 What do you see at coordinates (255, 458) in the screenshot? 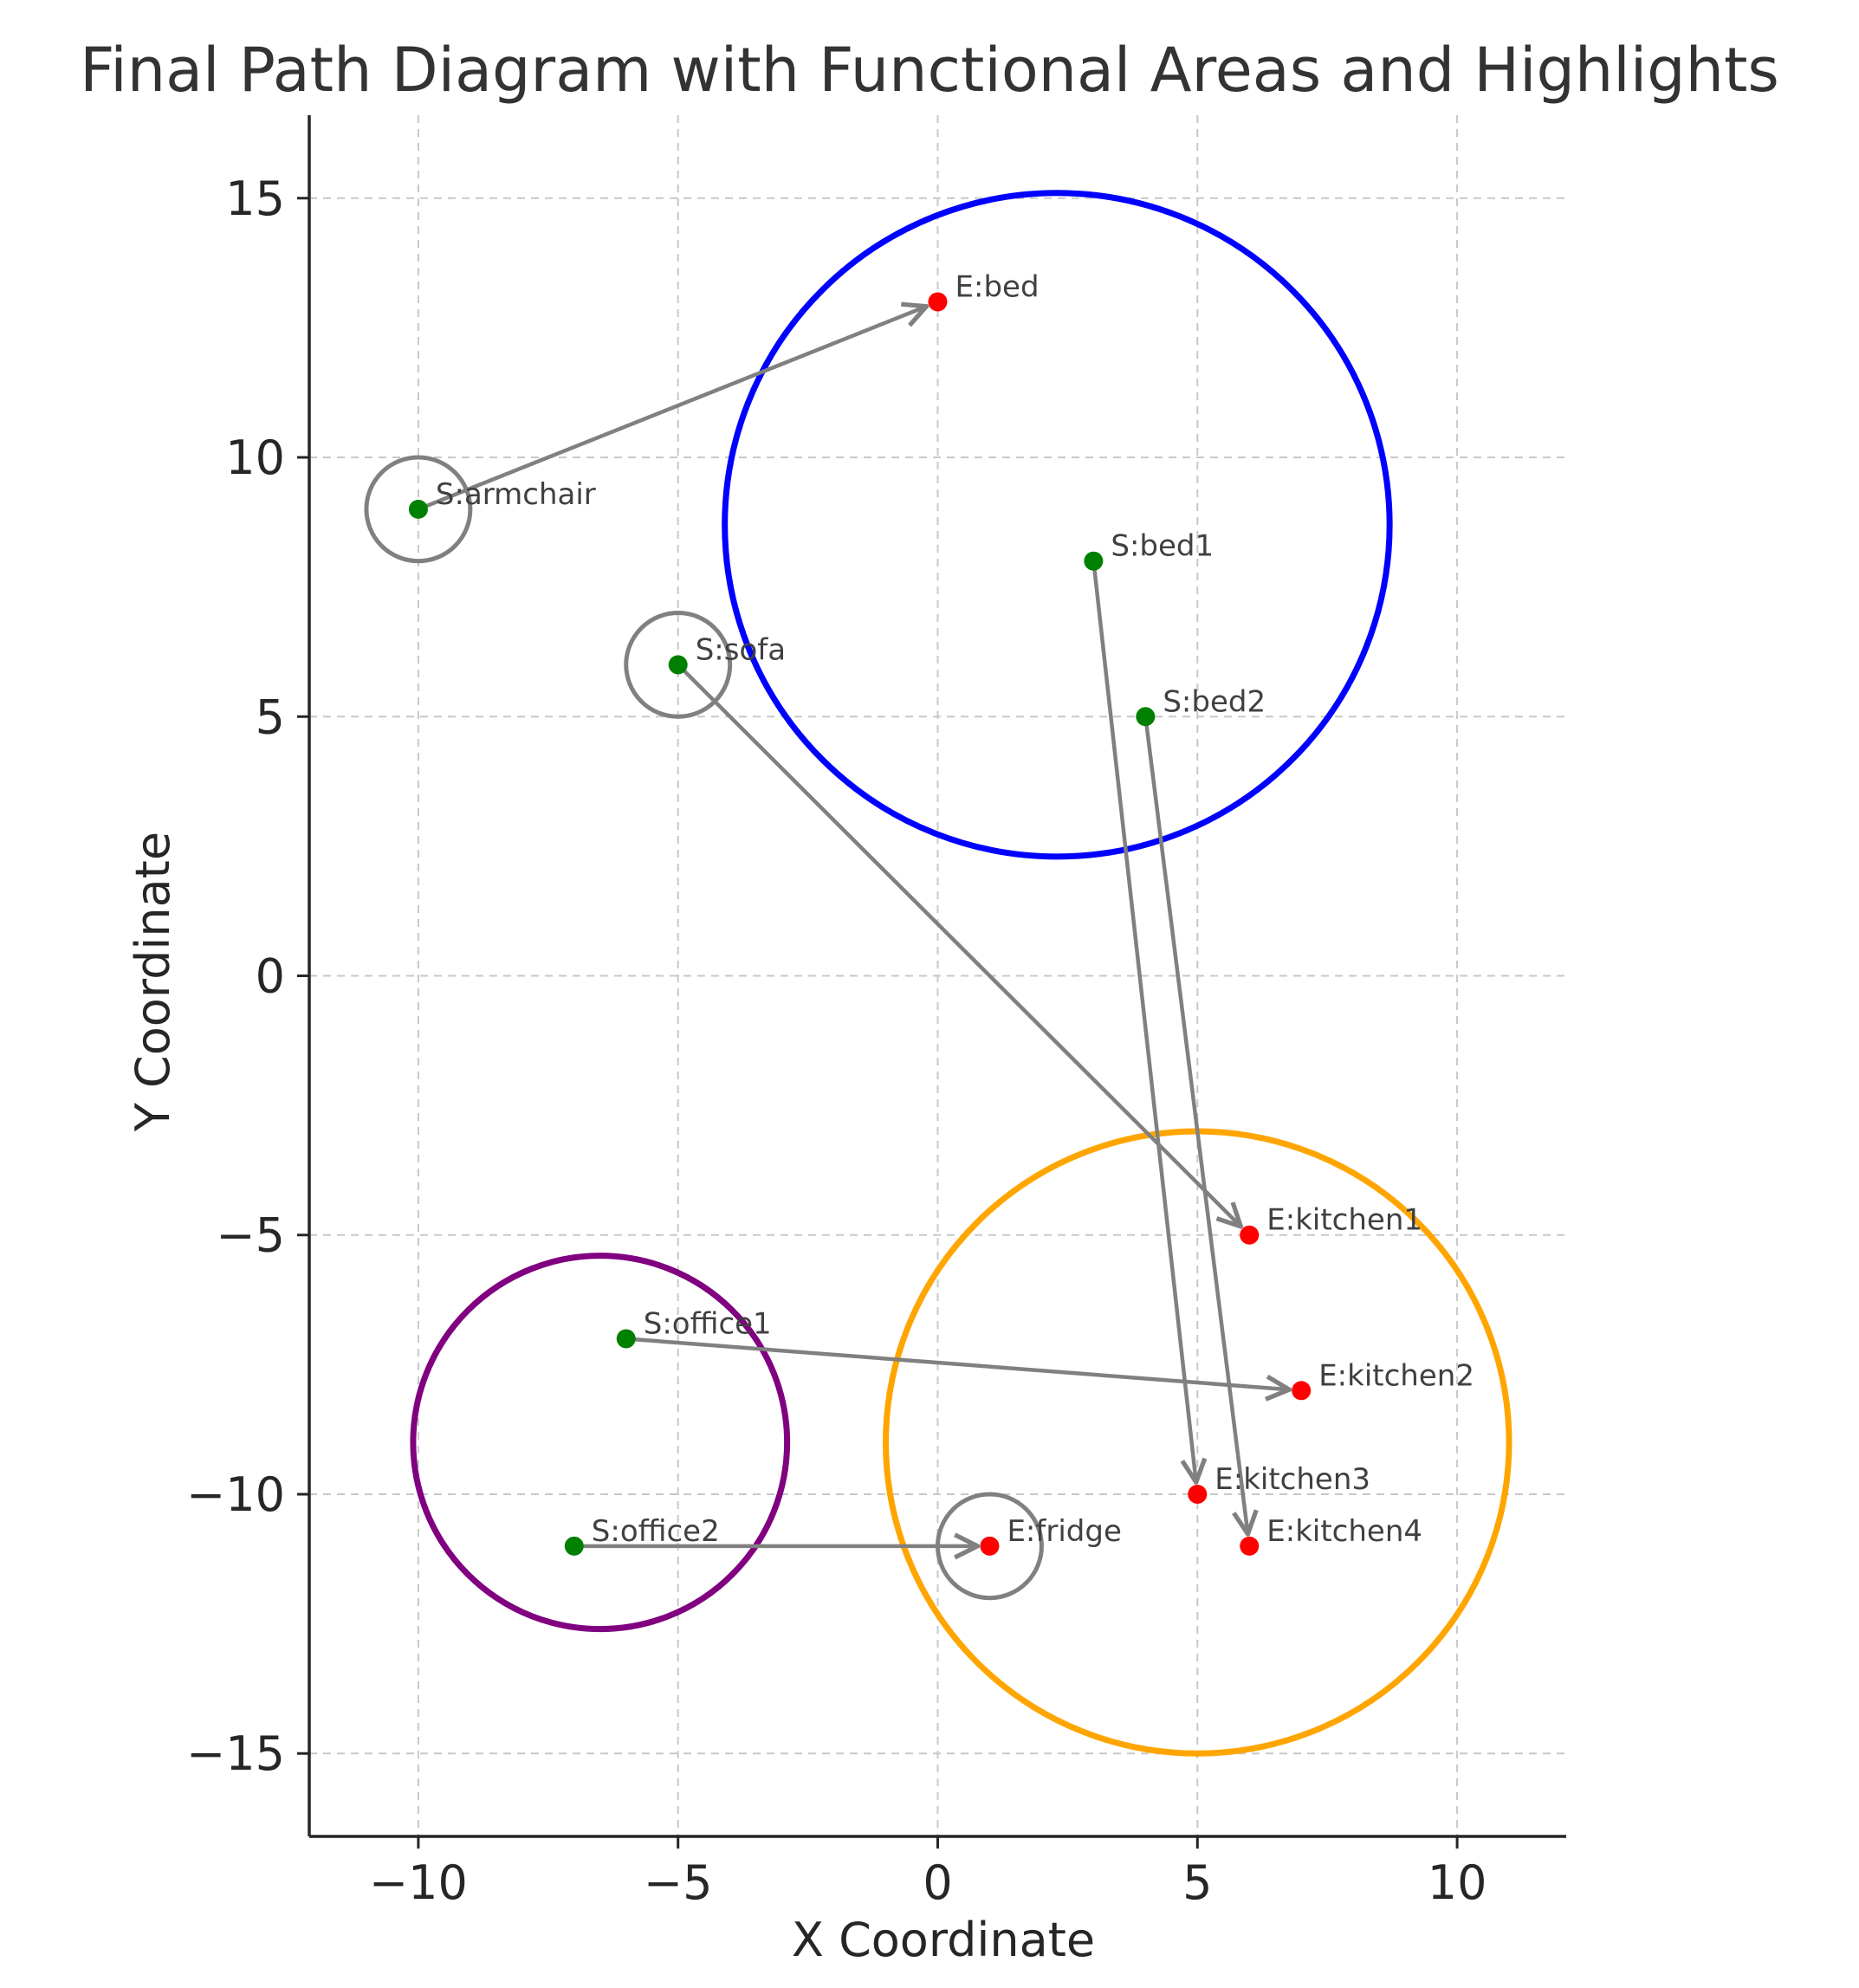
I see `y-tick-label: 10` at bounding box center [255, 458].